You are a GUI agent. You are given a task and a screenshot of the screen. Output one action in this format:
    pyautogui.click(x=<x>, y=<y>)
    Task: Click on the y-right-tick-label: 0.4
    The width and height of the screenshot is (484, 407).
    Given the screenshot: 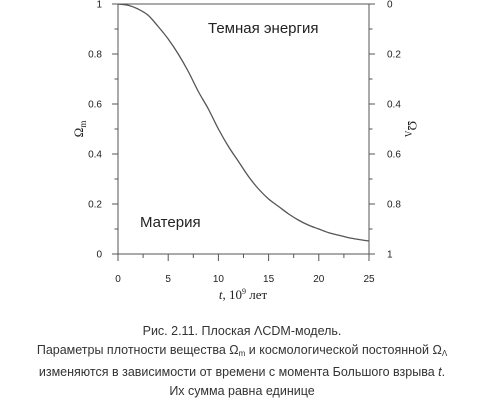 What is the action you would take?
    pyautogui.click(x=394, y=105)
    